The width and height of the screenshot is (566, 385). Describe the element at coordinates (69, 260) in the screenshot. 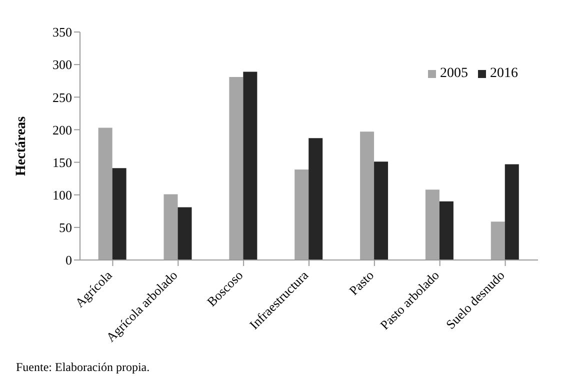

I see `y-tick-label: 0` at that location.